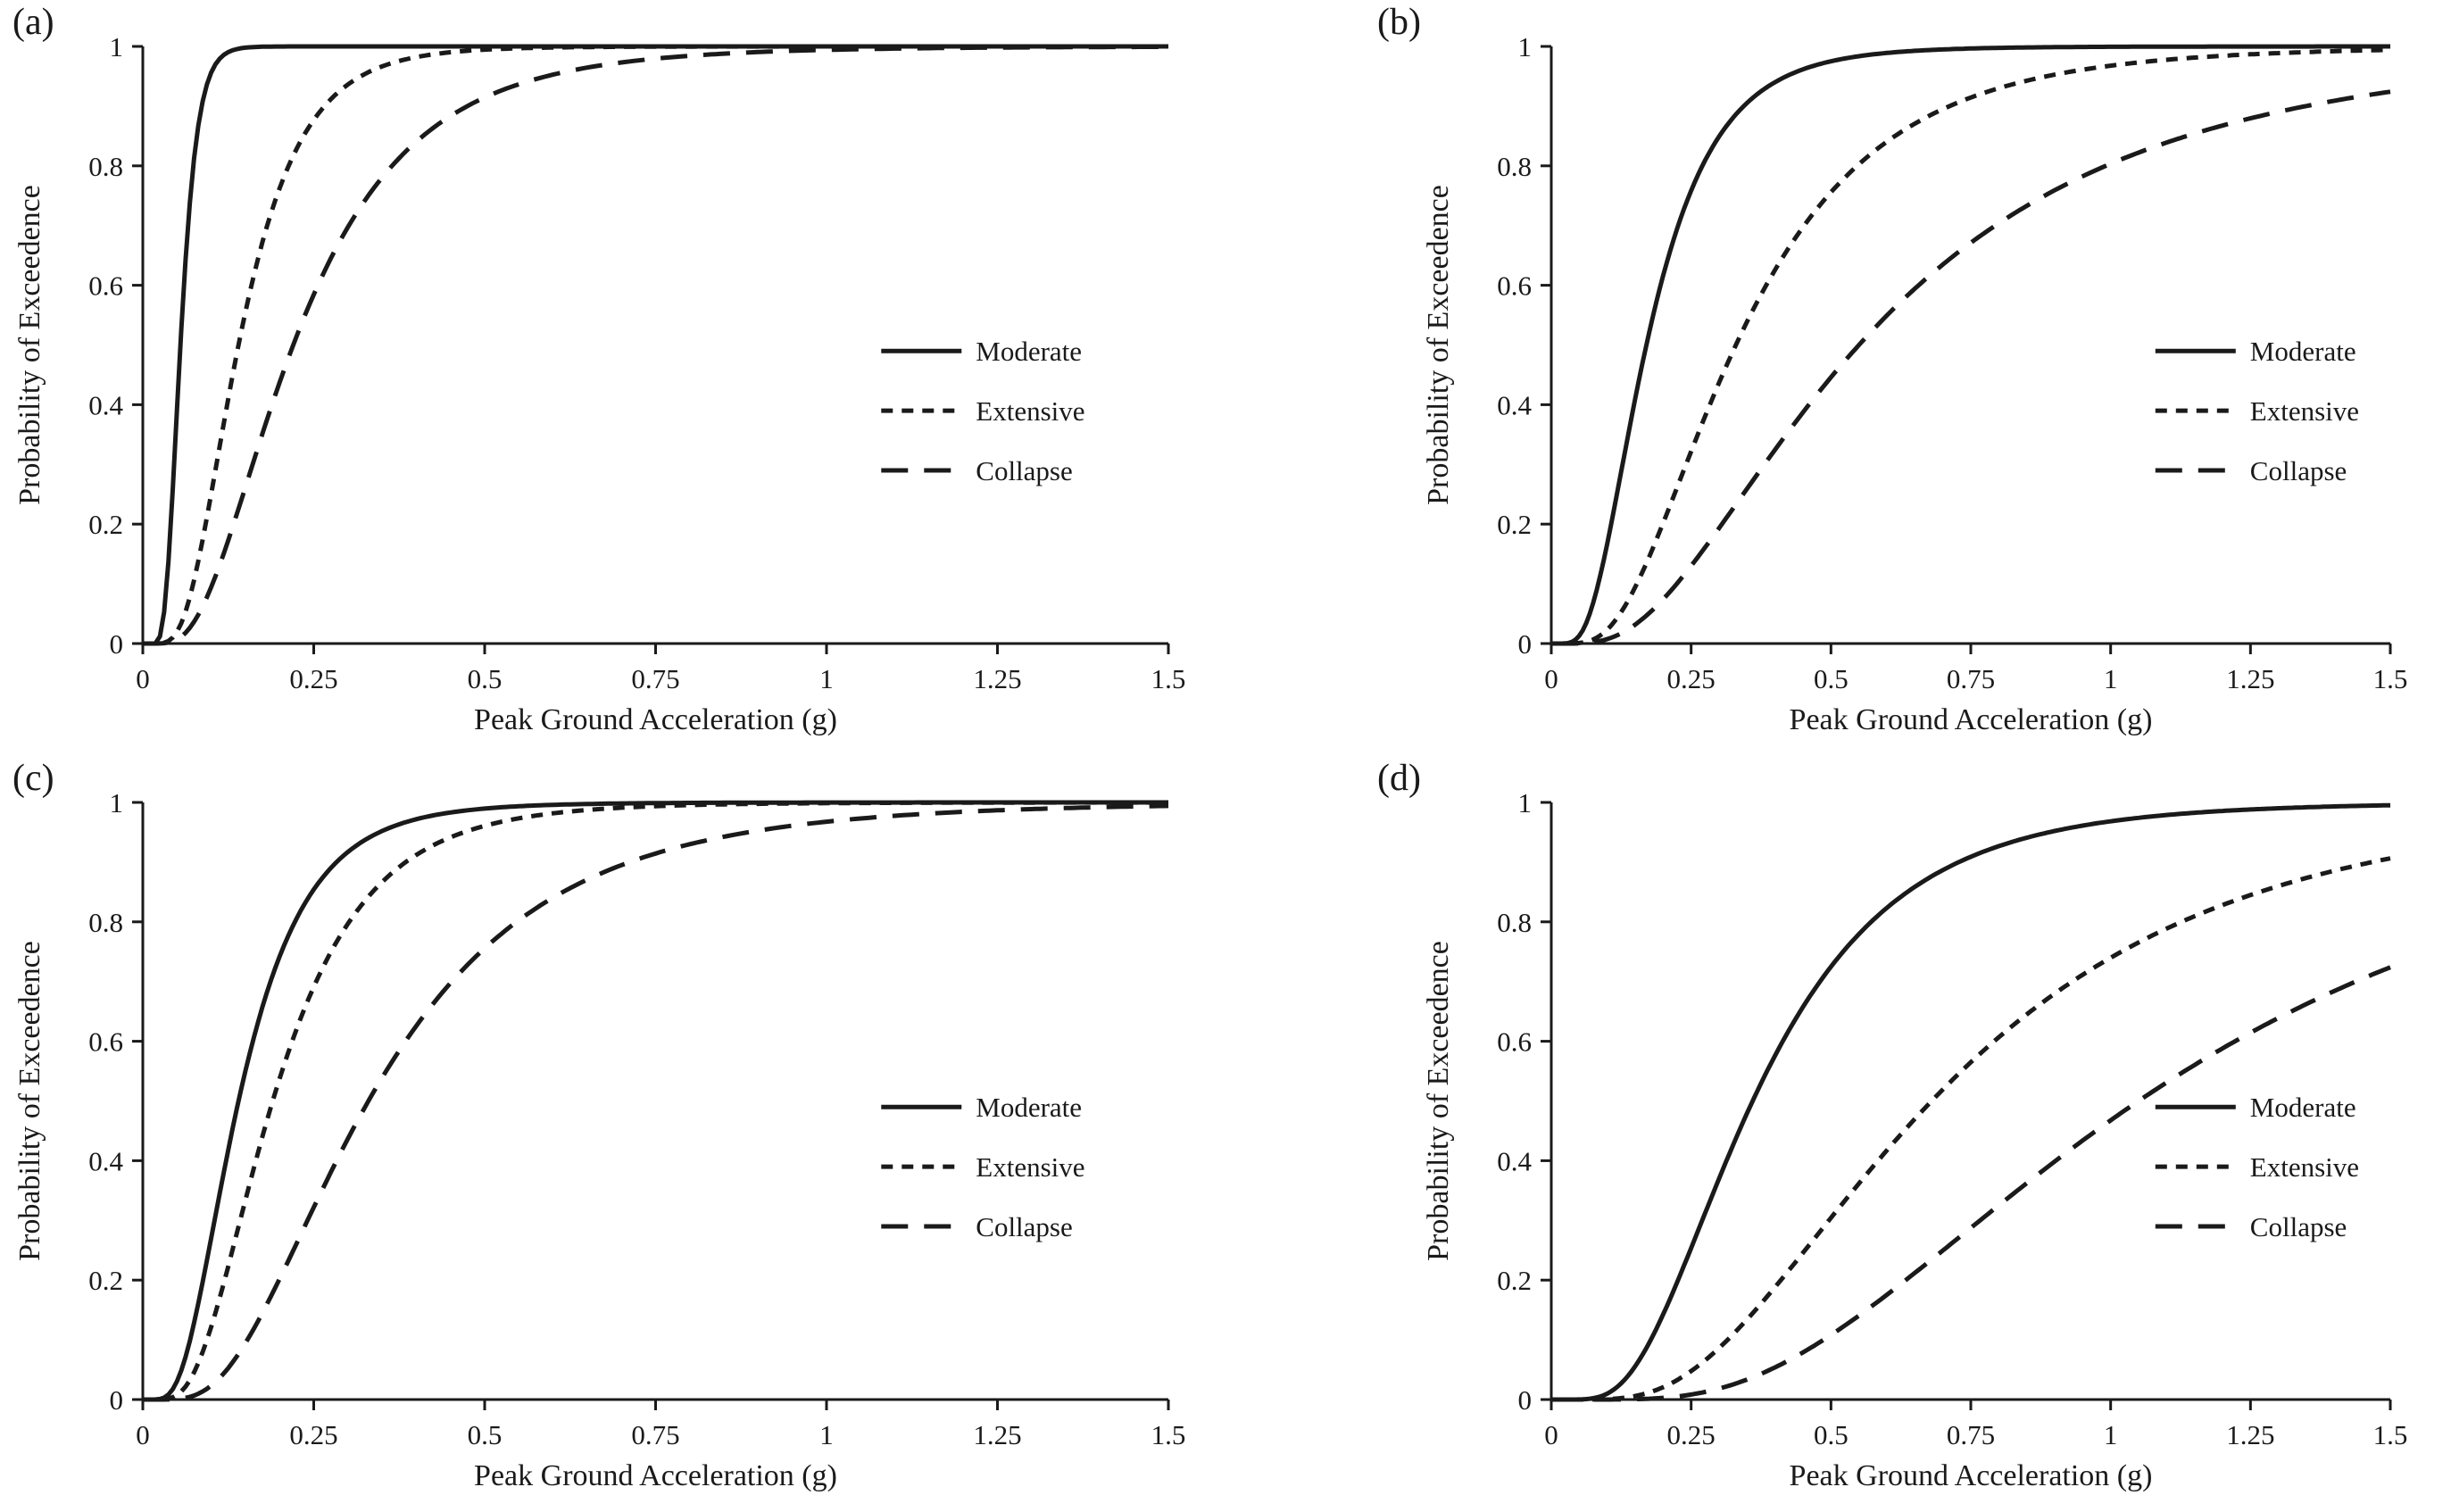 Image resolution: width=2451 pixels, height=1512 pixels. Describe the element at coordinates (33, 23) in the screenshot. I see `panel-label-a: (a)` at that location.